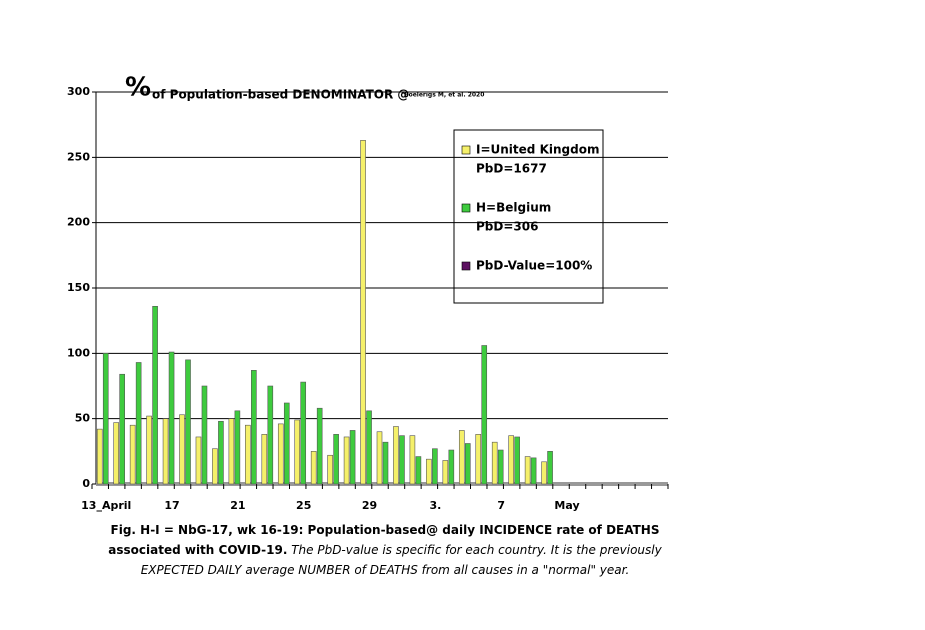  What do you see at coordinates (369, 505) in the screenshot?
I see `x-tick-label: 29` at bounding box center [369, 505].